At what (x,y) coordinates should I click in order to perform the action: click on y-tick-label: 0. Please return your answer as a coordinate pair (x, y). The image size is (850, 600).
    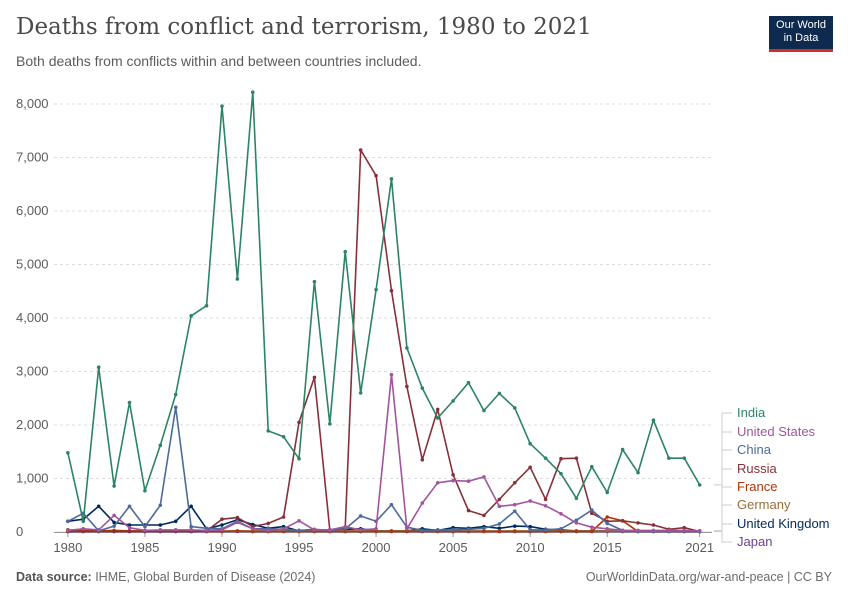
    Looking at the image, I should click on (19, 531).